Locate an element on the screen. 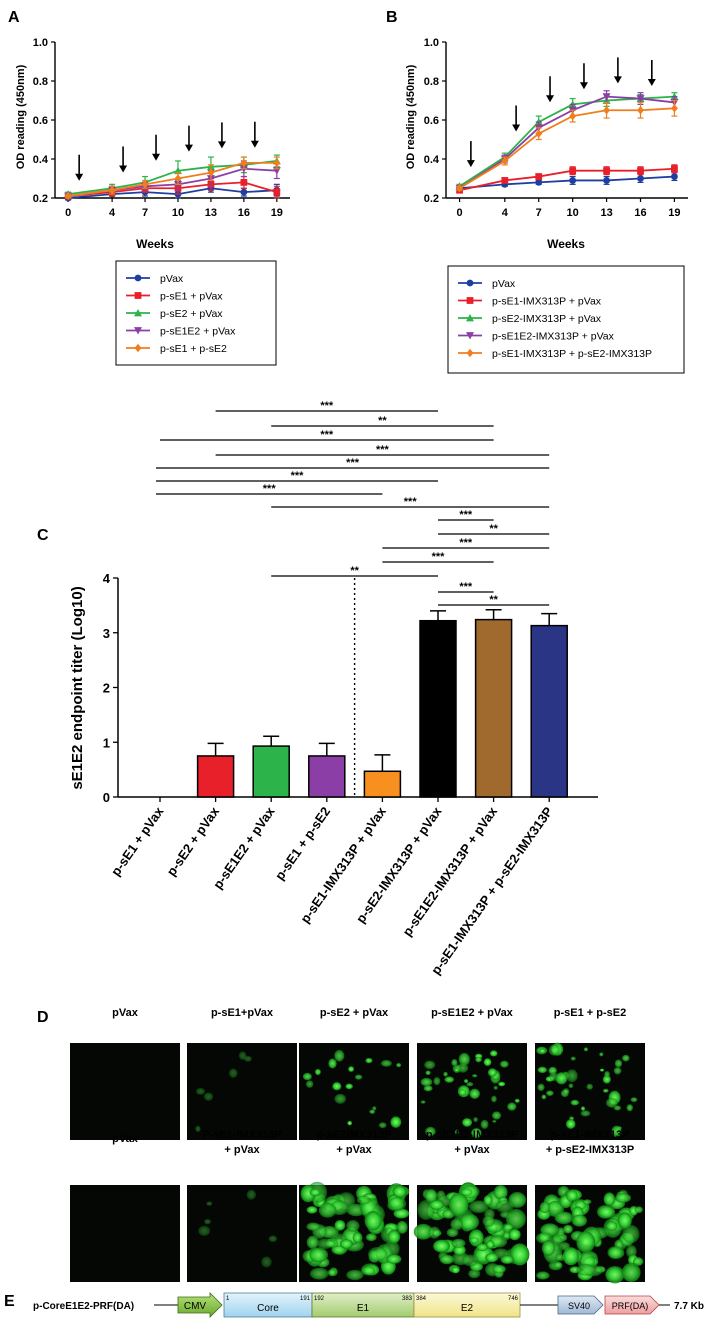  x-tick-label: p-sE1-IMX313P + p-sE2-IMX313P is located at coordinates (492, 891).